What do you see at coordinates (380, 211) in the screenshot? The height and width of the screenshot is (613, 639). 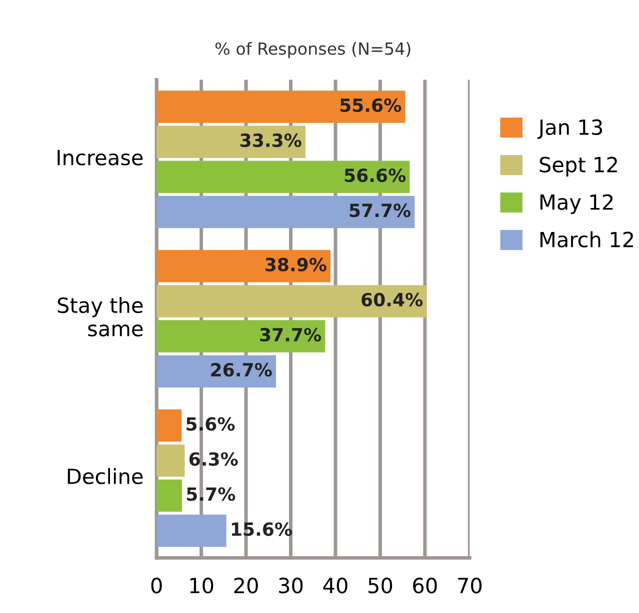 I see `data-label: 57.7%` at bounding box center [380, 211].